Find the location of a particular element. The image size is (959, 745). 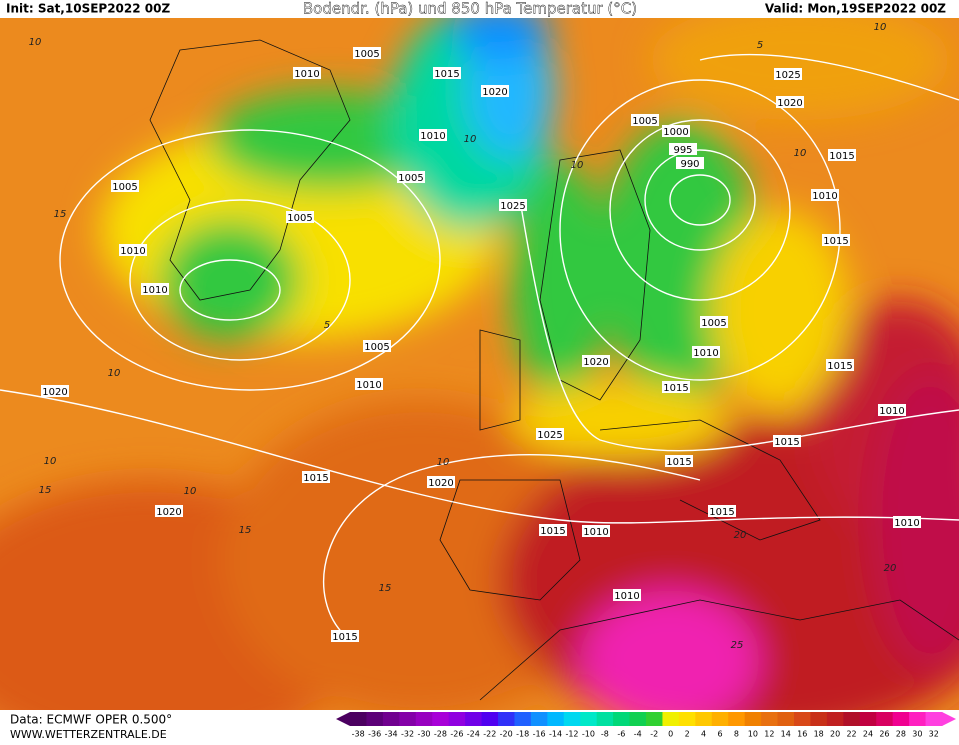

colorbar-label: -18 is located at coordinates (522, 734).